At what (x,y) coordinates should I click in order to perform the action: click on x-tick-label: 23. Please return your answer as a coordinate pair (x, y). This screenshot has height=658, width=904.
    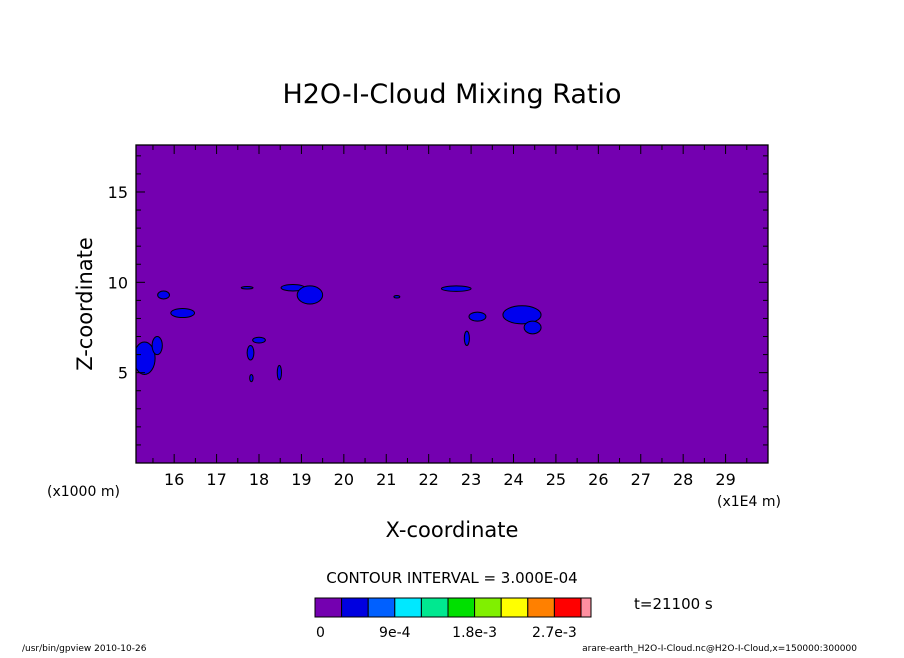
    Looking at the image, I should click on (471, 479).